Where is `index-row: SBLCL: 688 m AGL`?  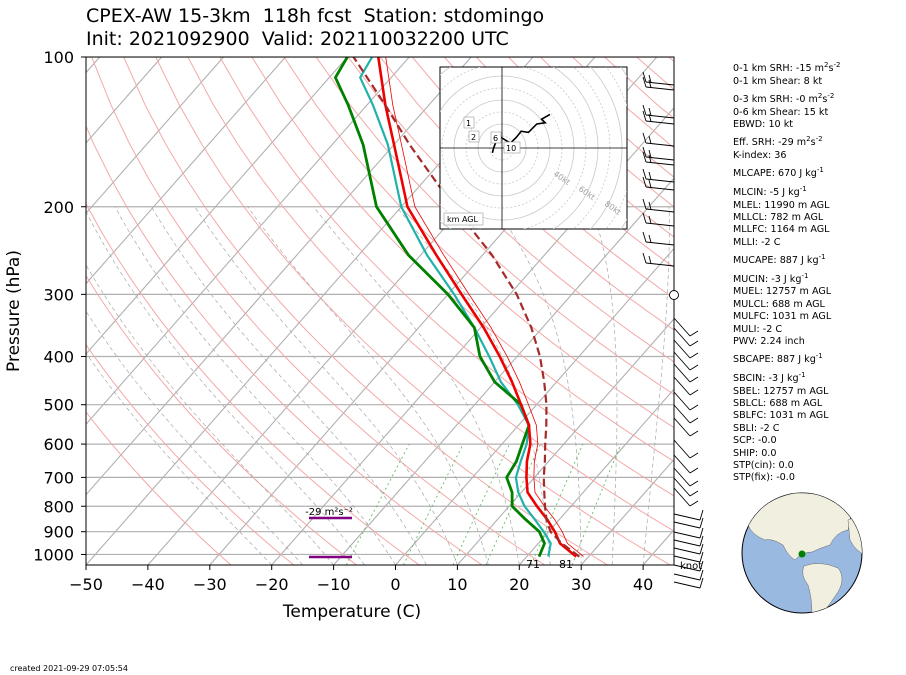 index-row: SBLCL: 688 m AGL is located at coordinates (778, 404).